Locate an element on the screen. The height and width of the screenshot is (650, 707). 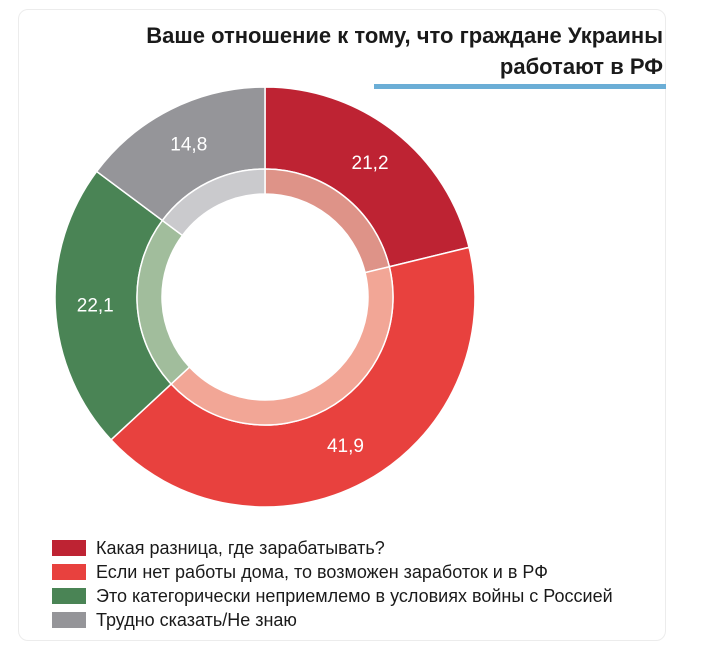
legend-item-1: Какая разница, где зарабатывать? is located at coordinates (332, 548).